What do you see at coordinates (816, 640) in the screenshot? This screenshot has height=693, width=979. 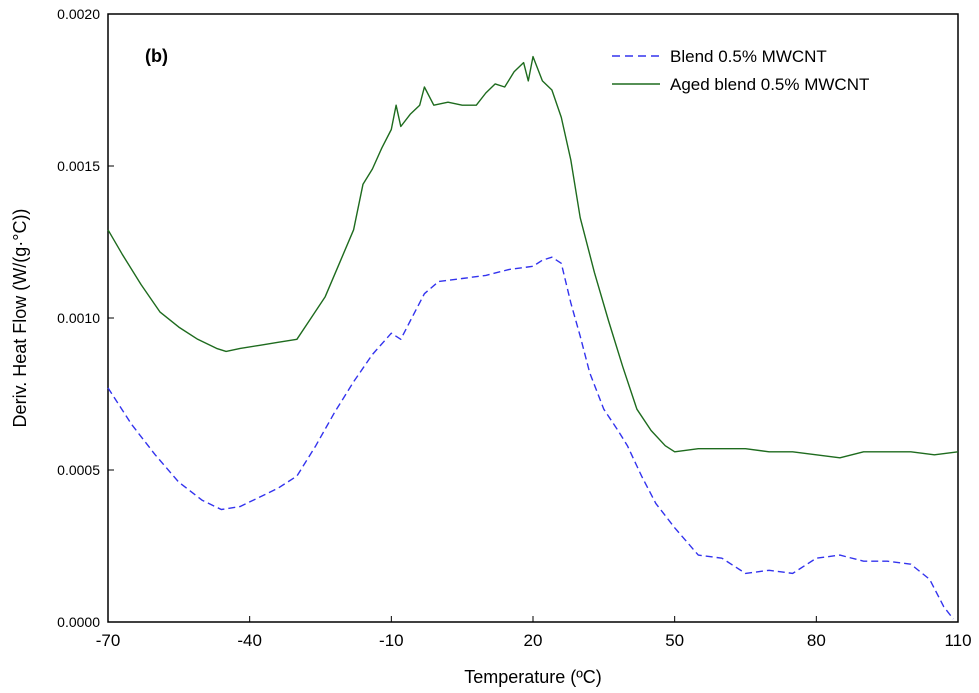 I see `x-tick-label: 80` at bounding box center [816, 640].